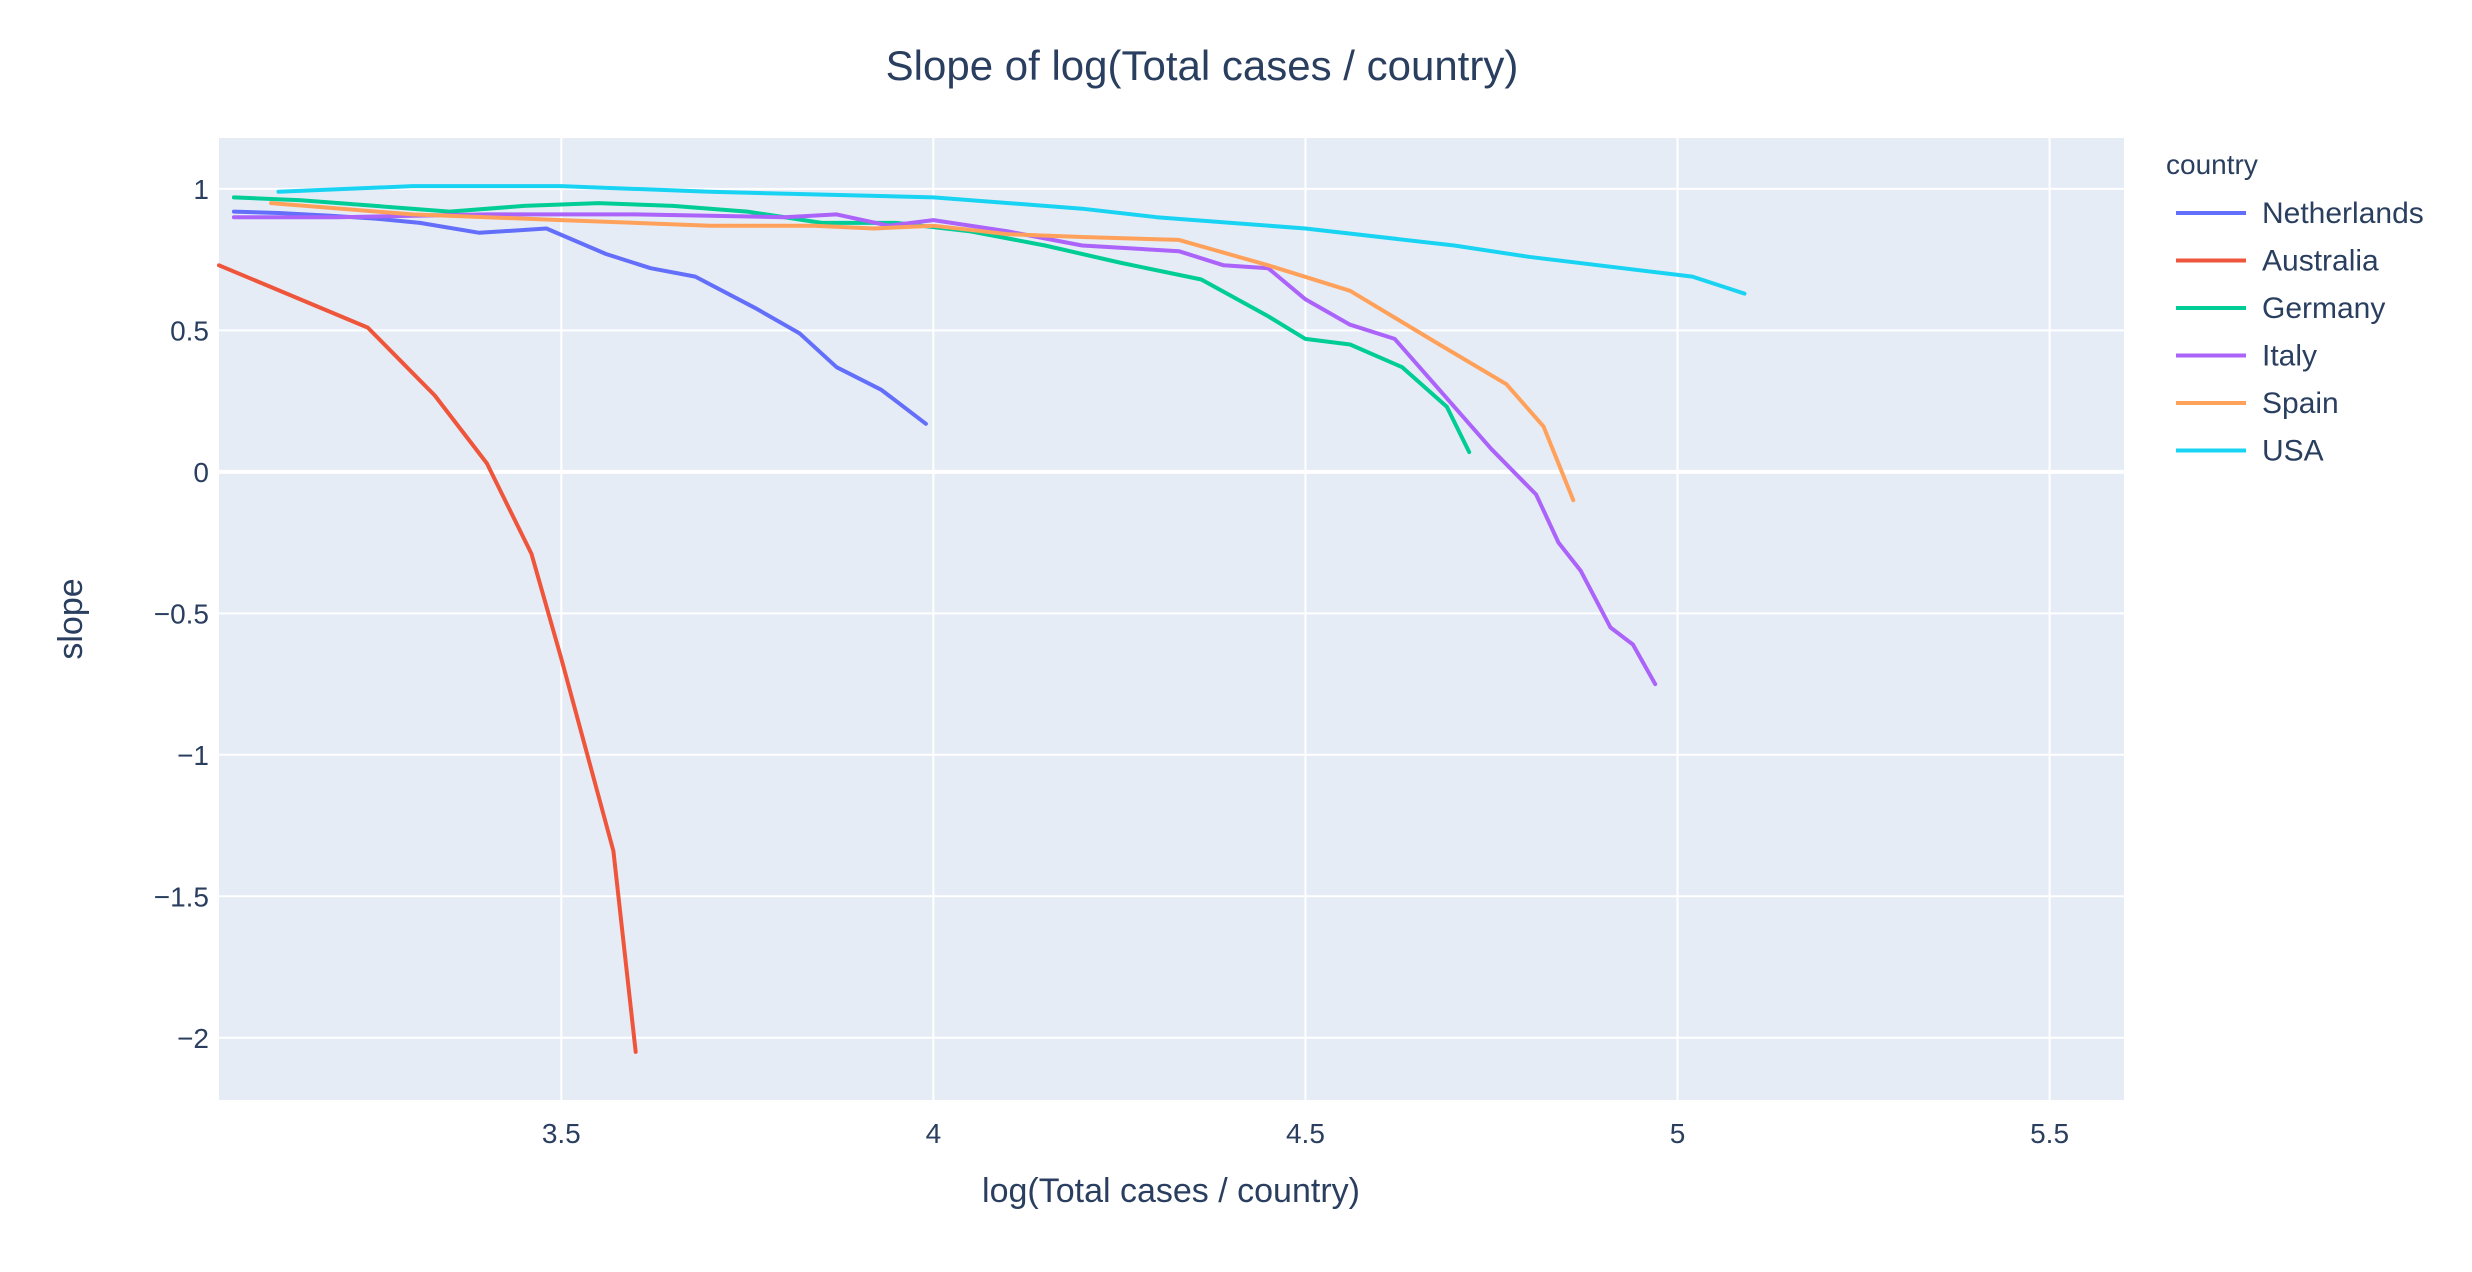 Image resolution: width=2472 pixels, height=1272 pixels. What do you see at coordinates (1202, 65) in the screenshot?
I see `chart-title: Slope of log(Total cases / country)` at bounding box center [1202, 65].